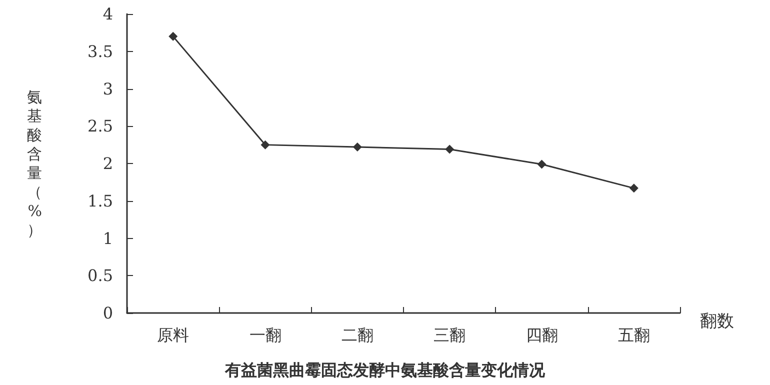 The width and height of the screenshot is (770, 385). I want to click on y-tick-label: 0.5, so click(100, 276).